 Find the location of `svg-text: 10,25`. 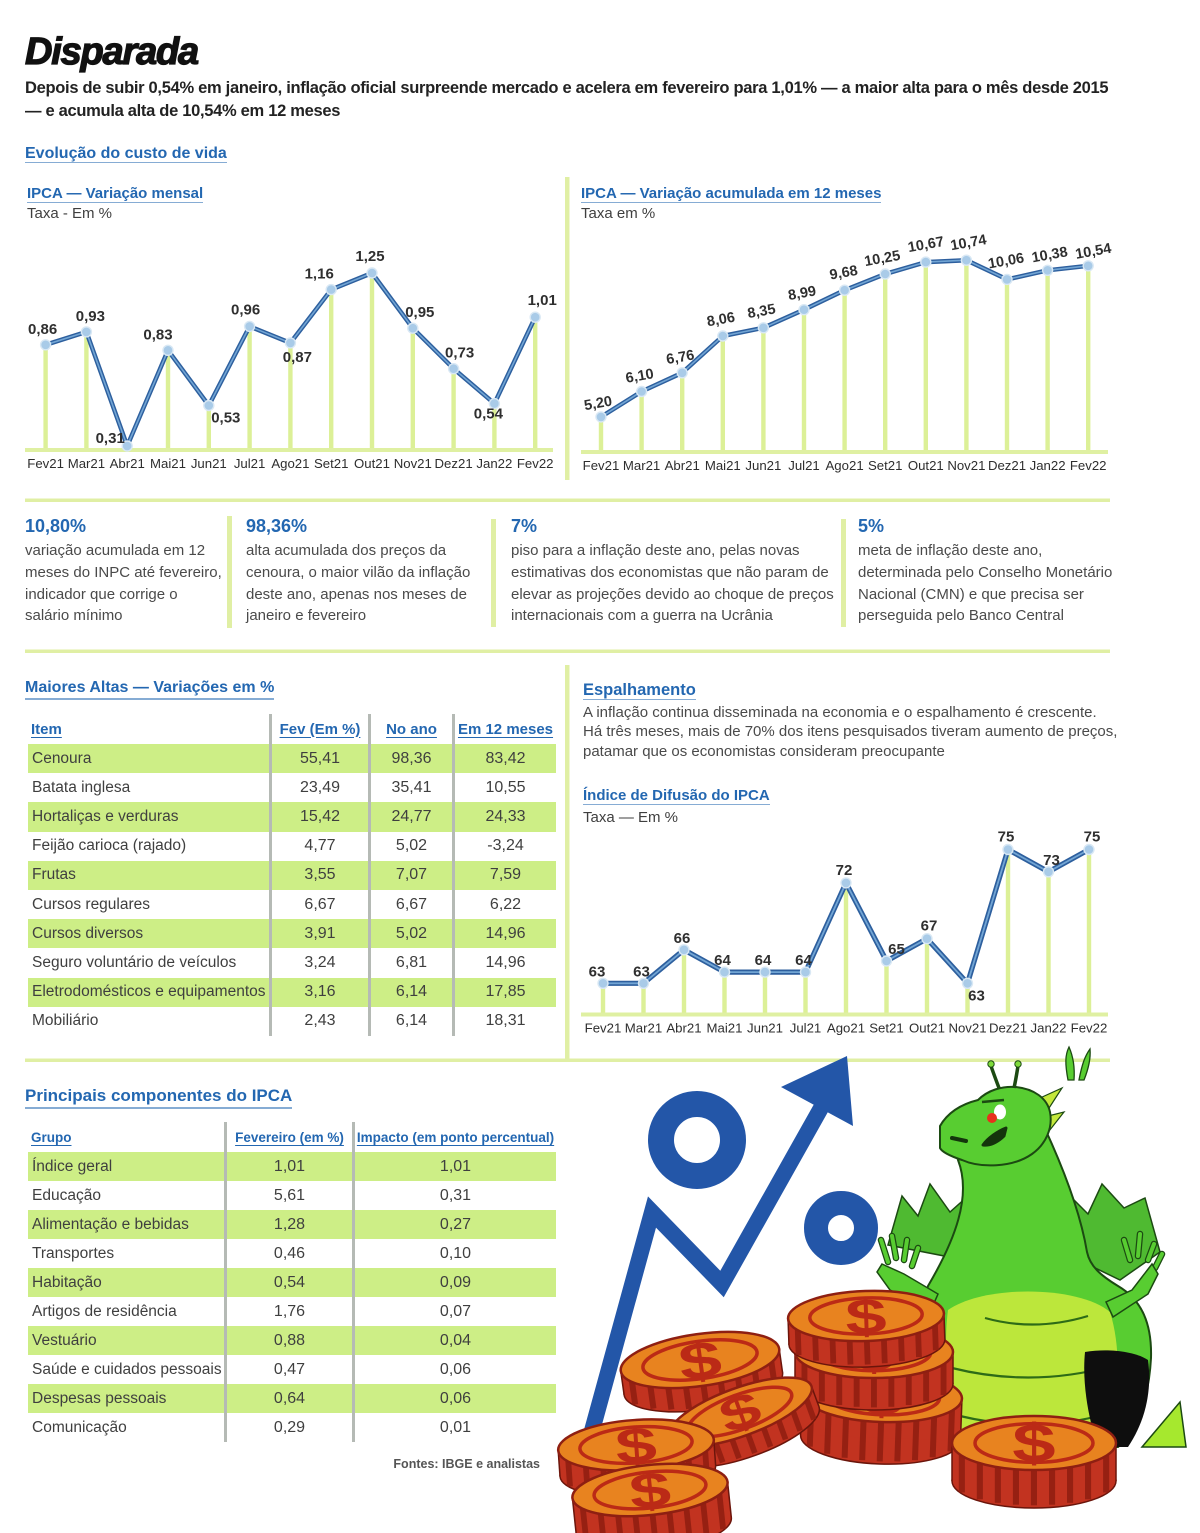

svg-text: 10,25 is located at coordinates (882, 259).